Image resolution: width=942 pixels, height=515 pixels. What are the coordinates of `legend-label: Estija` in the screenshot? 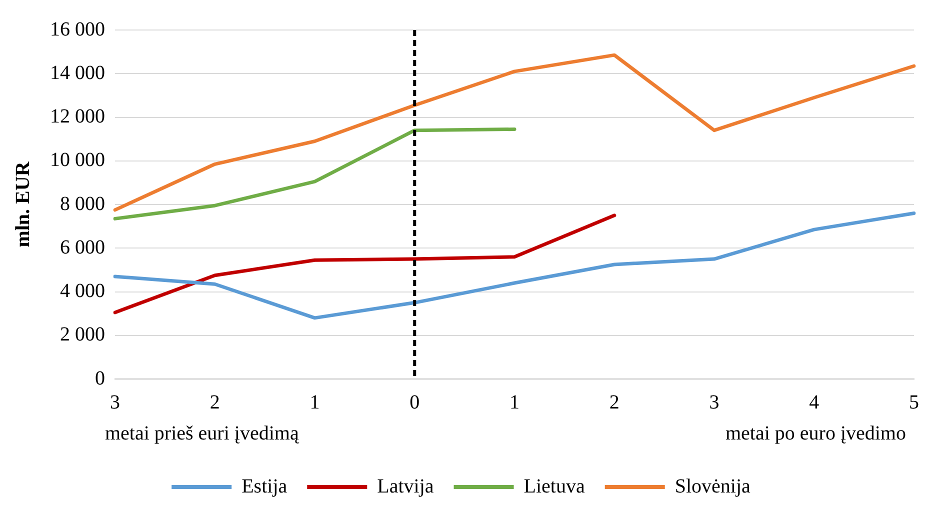 It's located at (265, 486).